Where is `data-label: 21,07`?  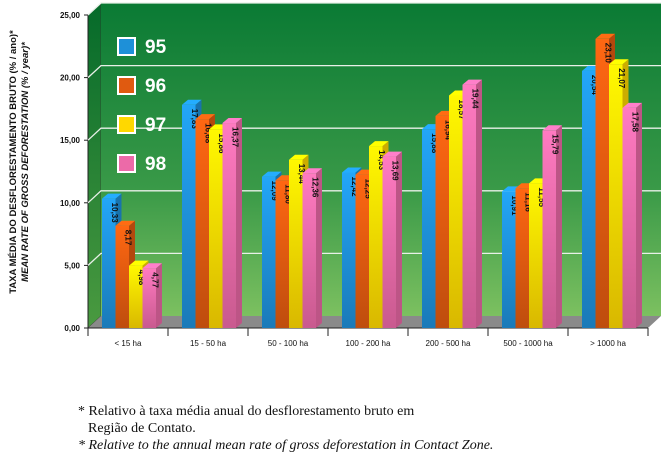
data-label: 21,07 is located at coordinates (621, 78).